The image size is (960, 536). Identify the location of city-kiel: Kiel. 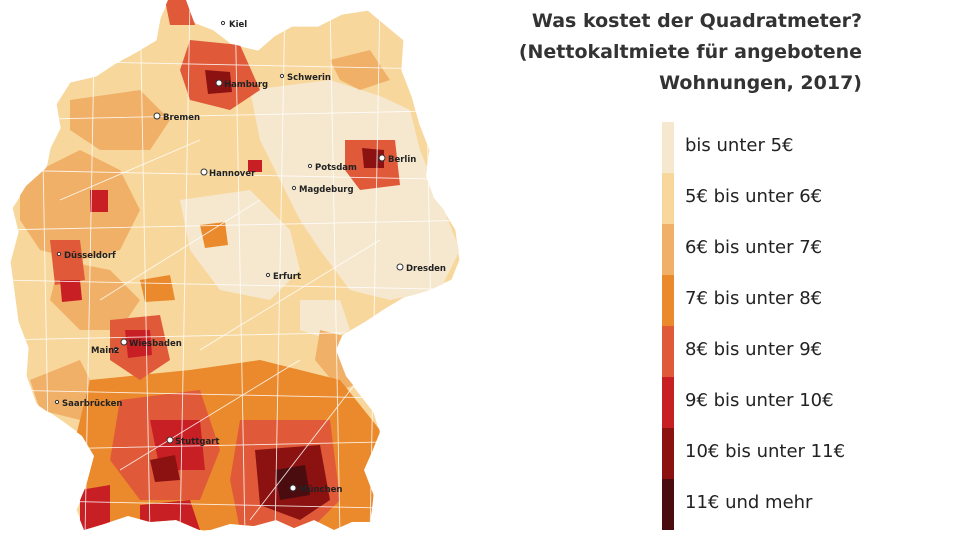
(233, 25).